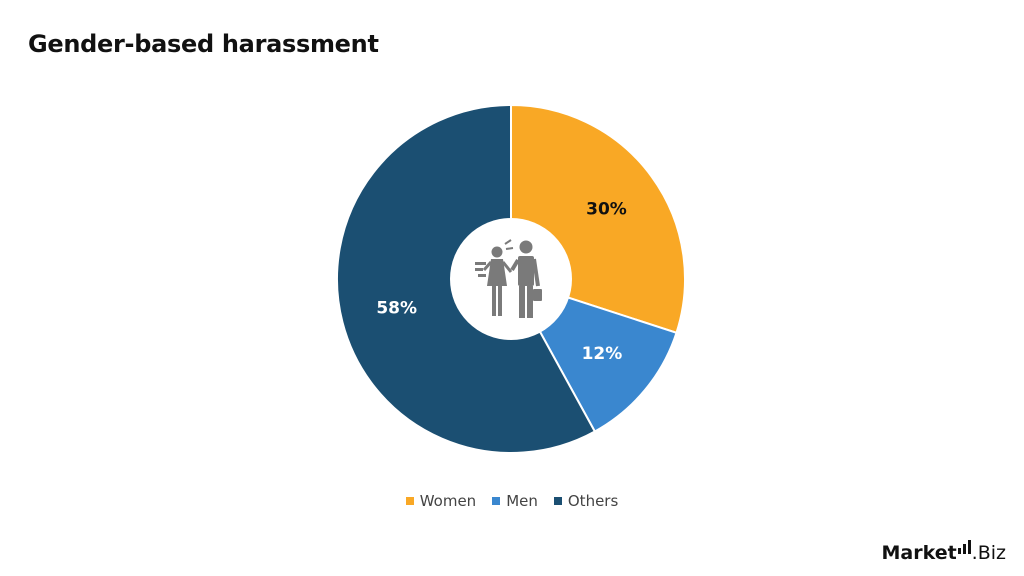 The image size is (1024, 576). What do you see at coordinates (522, 501) in the screenshot?
I see `legend-label: Men` at bounding box center [522, 501].